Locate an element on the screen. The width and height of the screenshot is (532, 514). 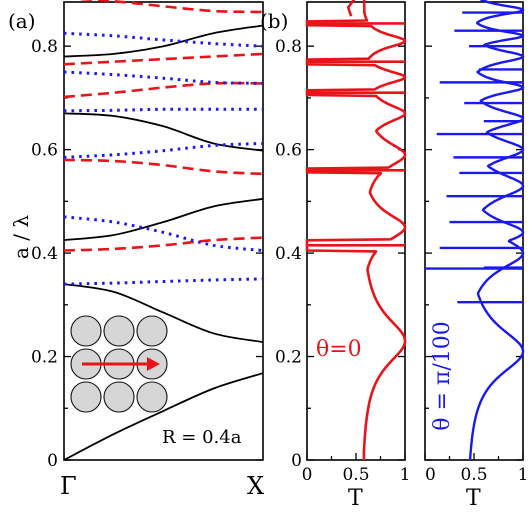
x-axis-label-theta0: T is located at coordinates (355, 498).